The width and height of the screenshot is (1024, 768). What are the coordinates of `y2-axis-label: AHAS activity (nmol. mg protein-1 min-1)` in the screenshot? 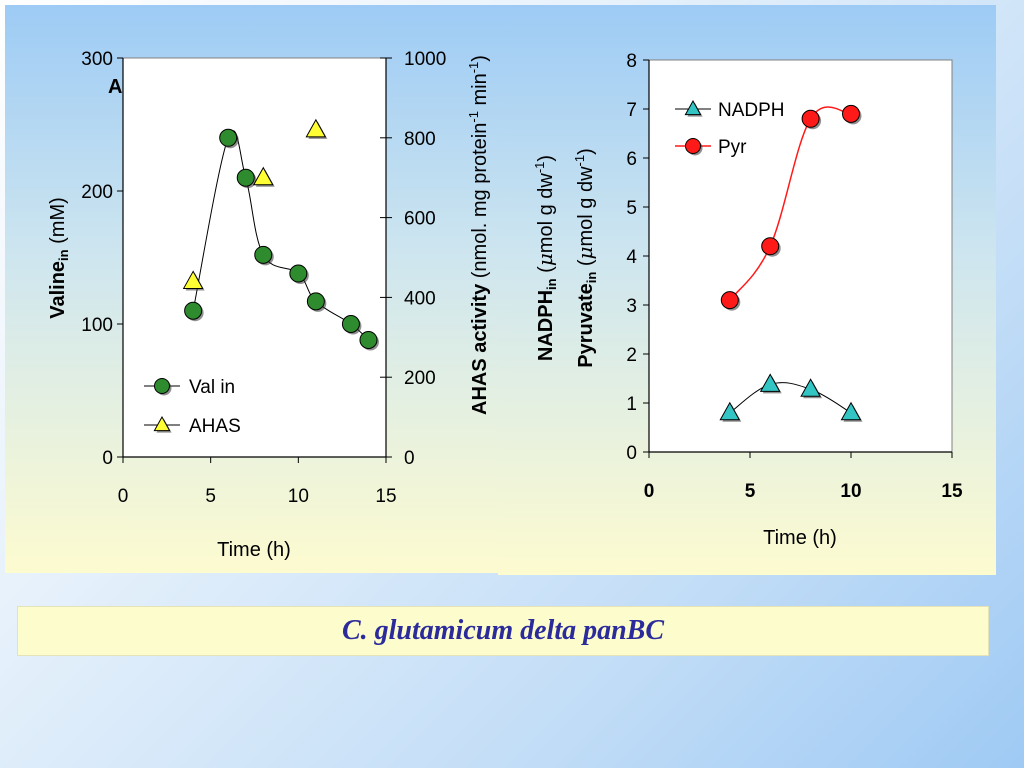 It's located at (478, 235).